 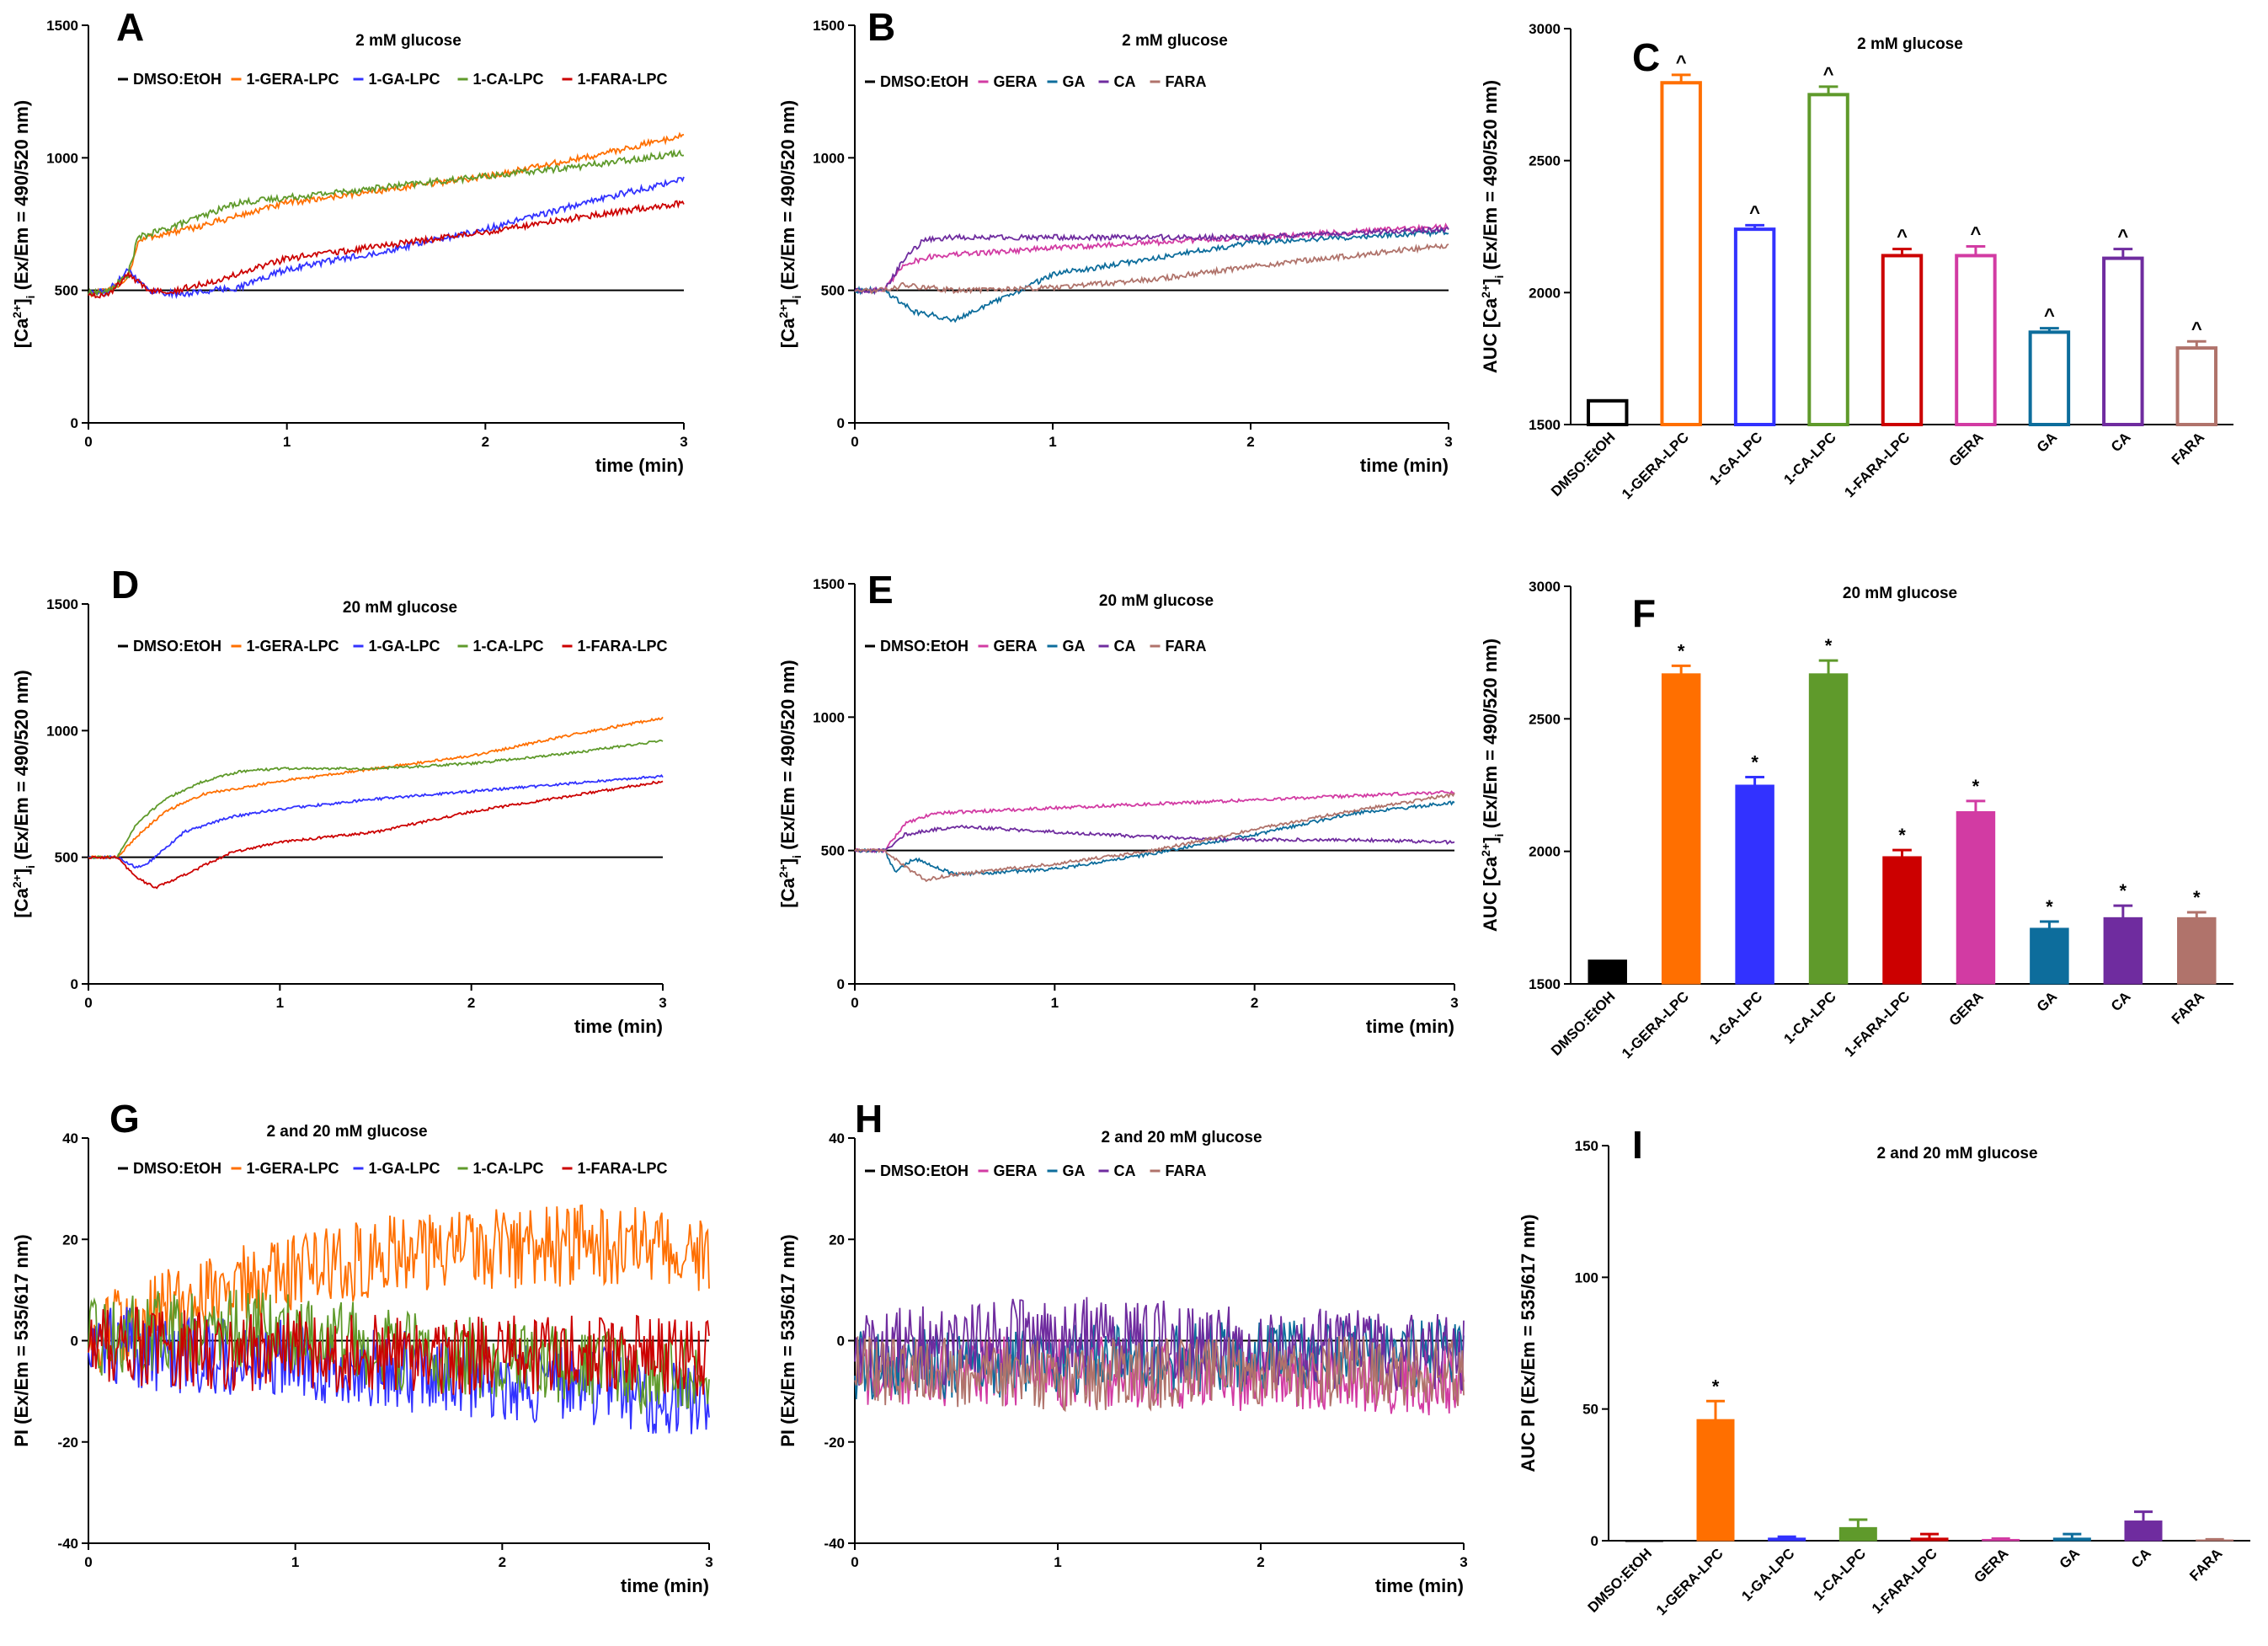 I want to click on legend-item-fara: FARA, so click(x=1178, y=646).